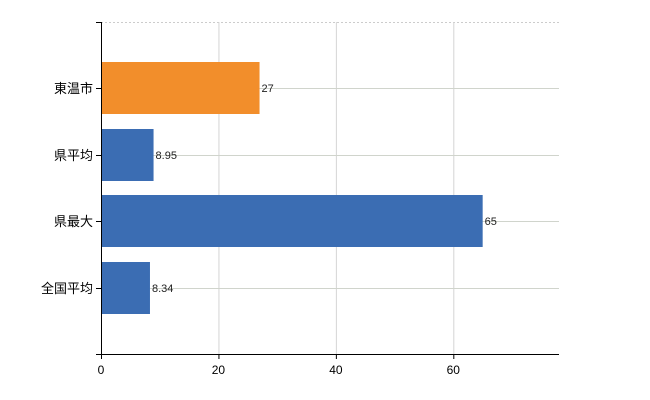 The height and width of the screenshot is (400, 650). Describe the element at coordinates (336, 370) in the screenshot. I see `x-tick-label-40: 40` at that location.